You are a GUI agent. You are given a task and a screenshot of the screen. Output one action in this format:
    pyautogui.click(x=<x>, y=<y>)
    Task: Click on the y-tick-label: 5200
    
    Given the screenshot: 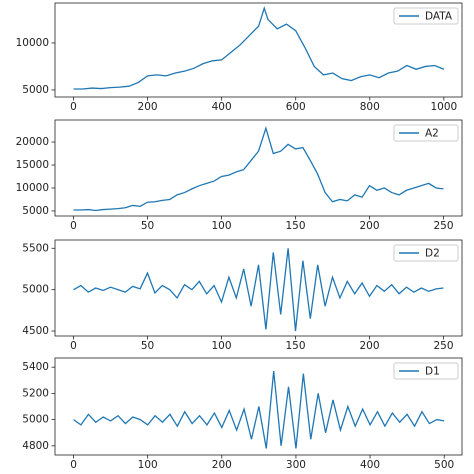 What is the action you would take?
    pyautogui.click(x=35, y=393)
    